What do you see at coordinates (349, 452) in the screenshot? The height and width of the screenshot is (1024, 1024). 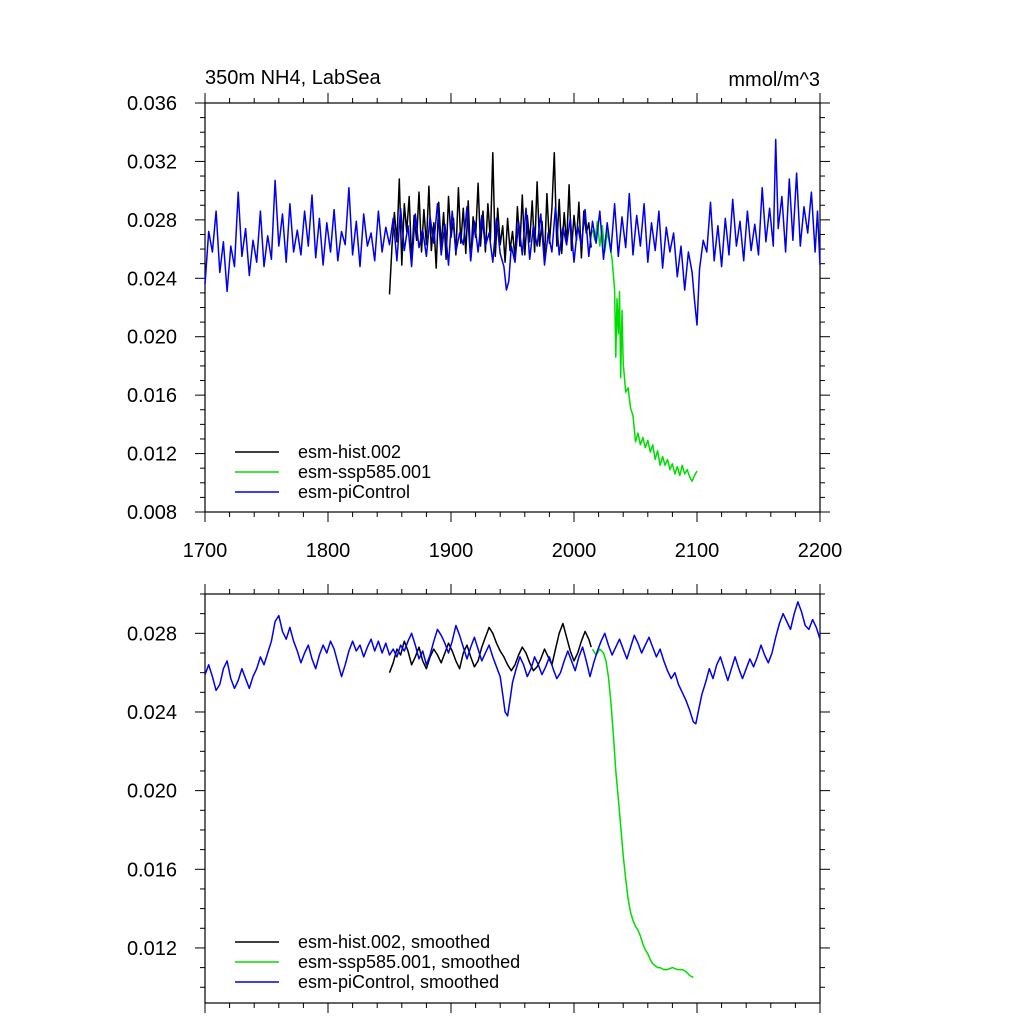 I see `legend-label: esm-hist.002` at bounding box center [349, 452].